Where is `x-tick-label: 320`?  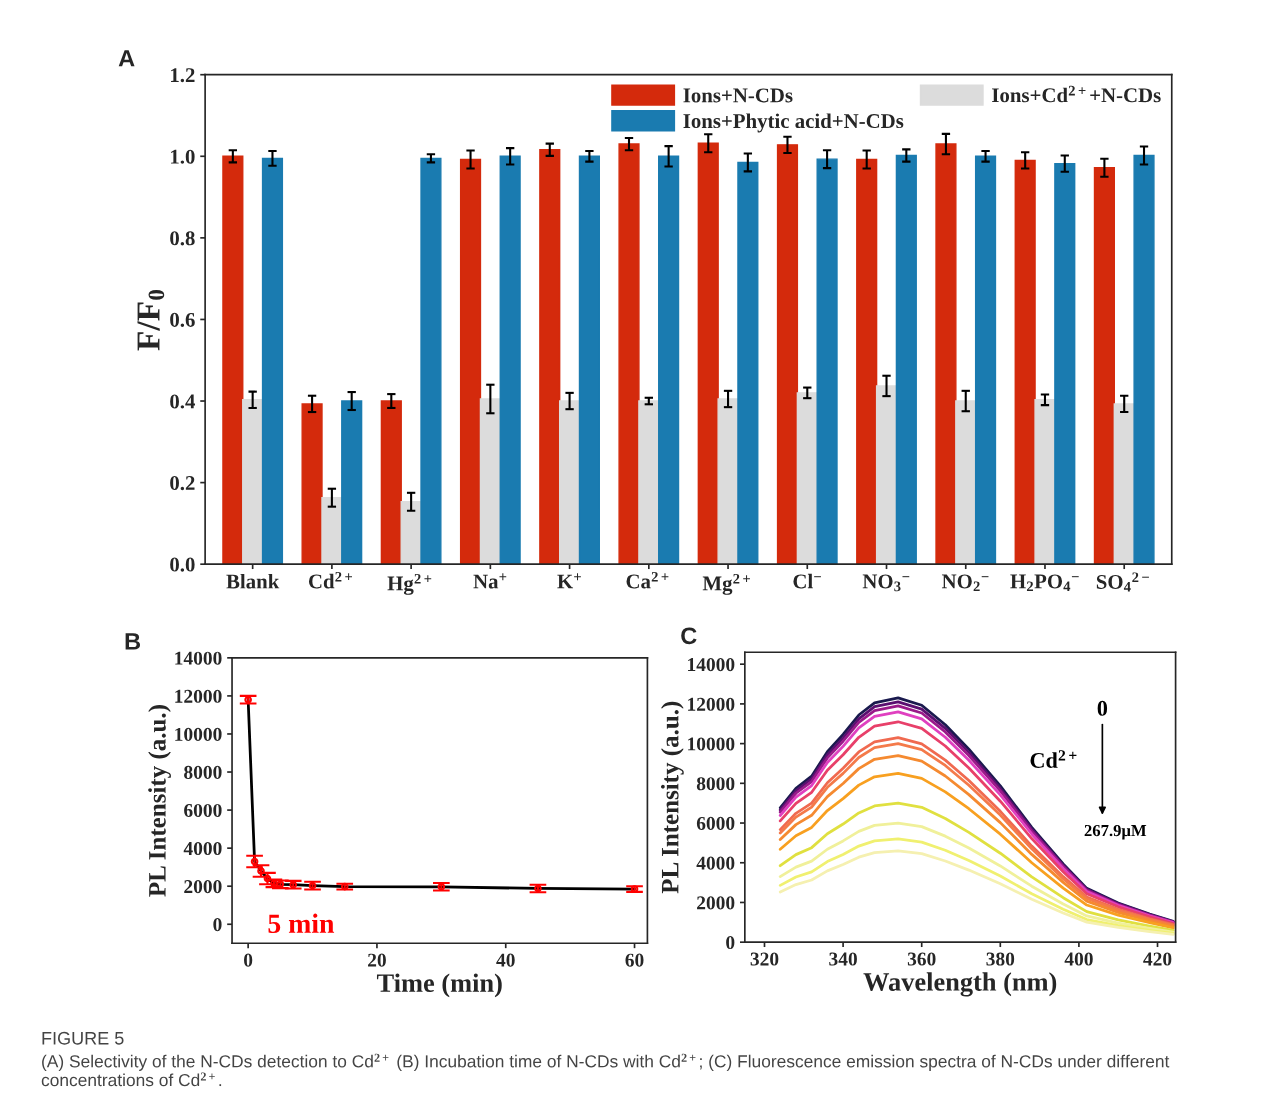
x-tick-label: 320 is located at coordinates (764, 959).